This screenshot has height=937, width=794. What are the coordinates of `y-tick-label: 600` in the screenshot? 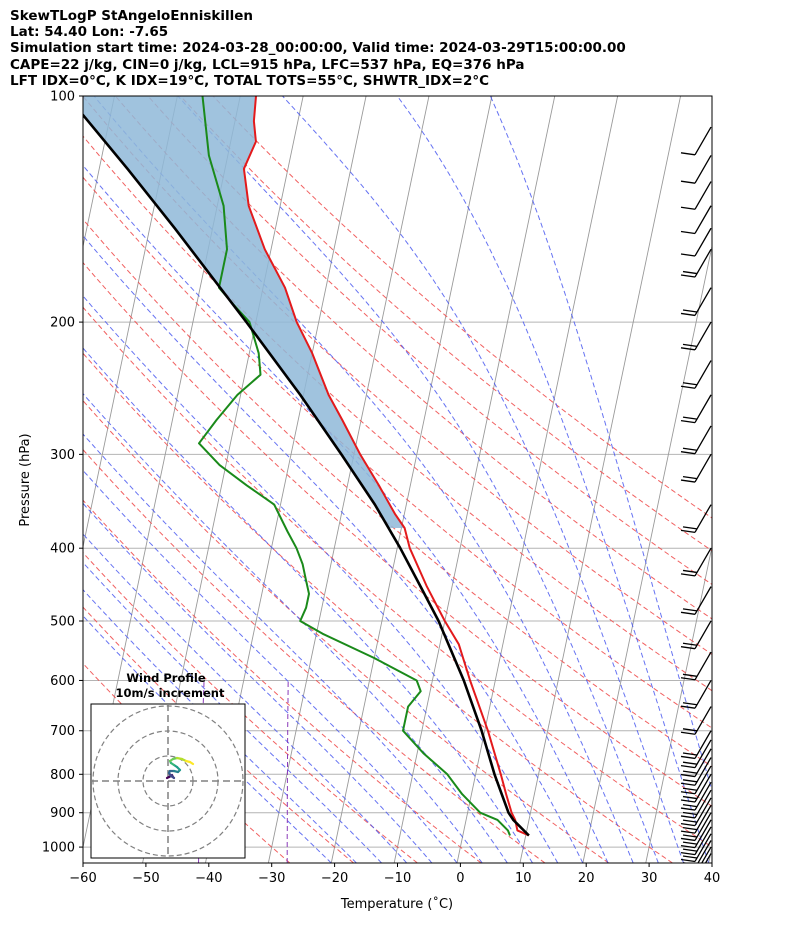 It's located at (62, 681).